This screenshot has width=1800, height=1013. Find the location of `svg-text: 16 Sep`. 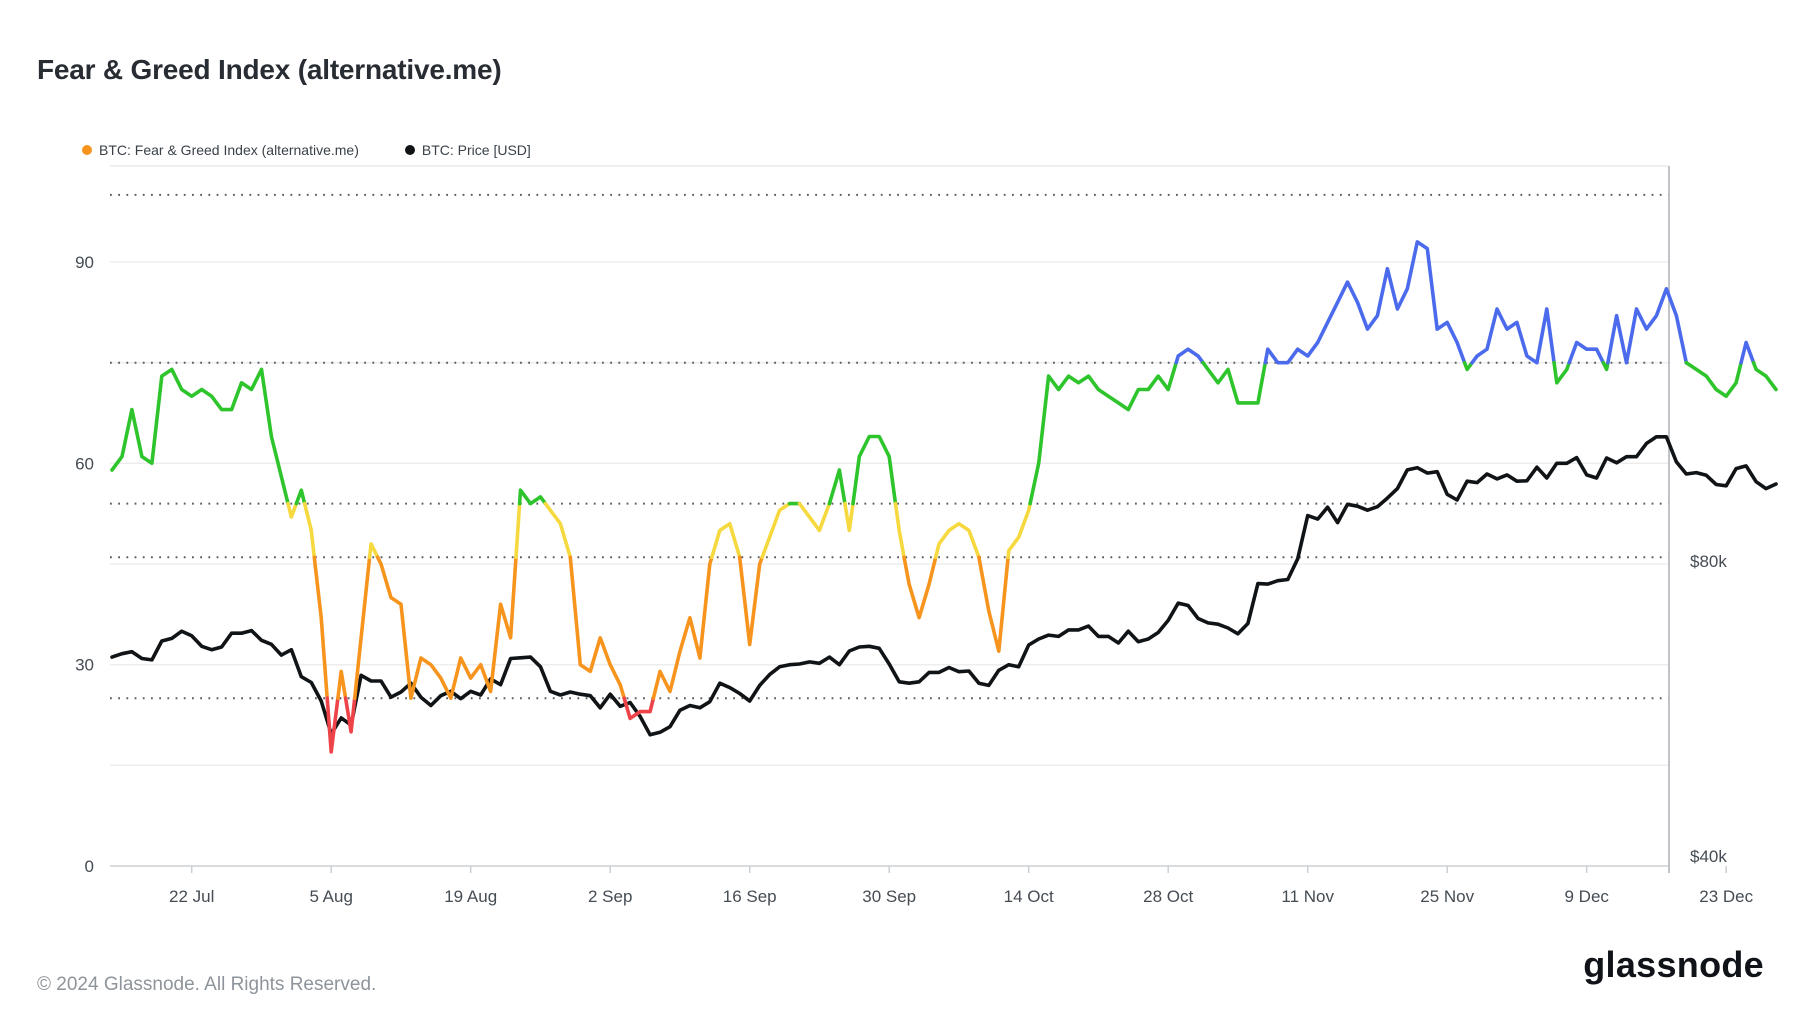

svg-text: 16 Sep is located at coordinates (750, 896).